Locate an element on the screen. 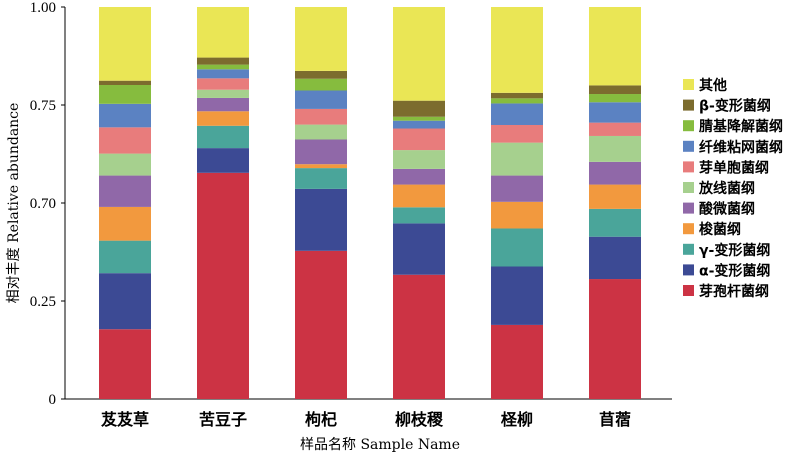 This screenshot has width=800, height=459. y-tick-label: 0.25 is located at coordinates (43, 302).